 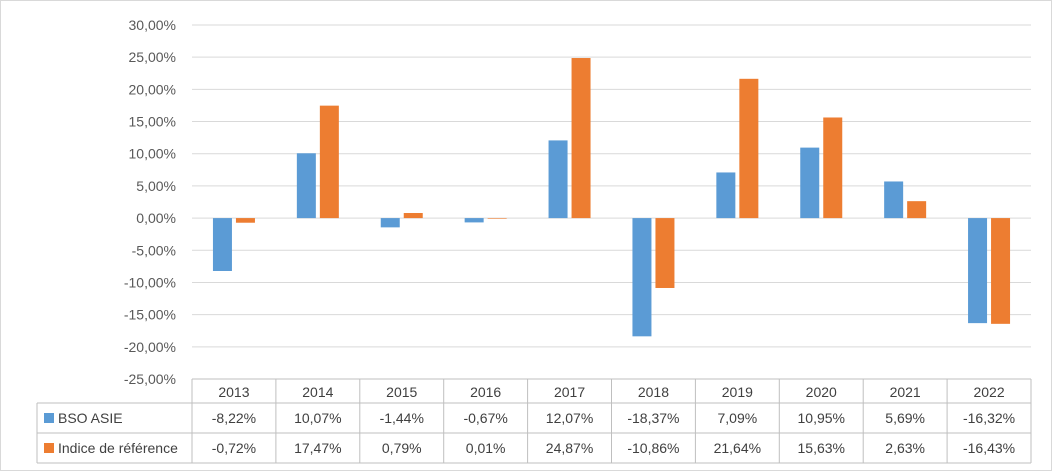 I want to click on bar-indice-de-reference-2020, so click(x=833, y=168).